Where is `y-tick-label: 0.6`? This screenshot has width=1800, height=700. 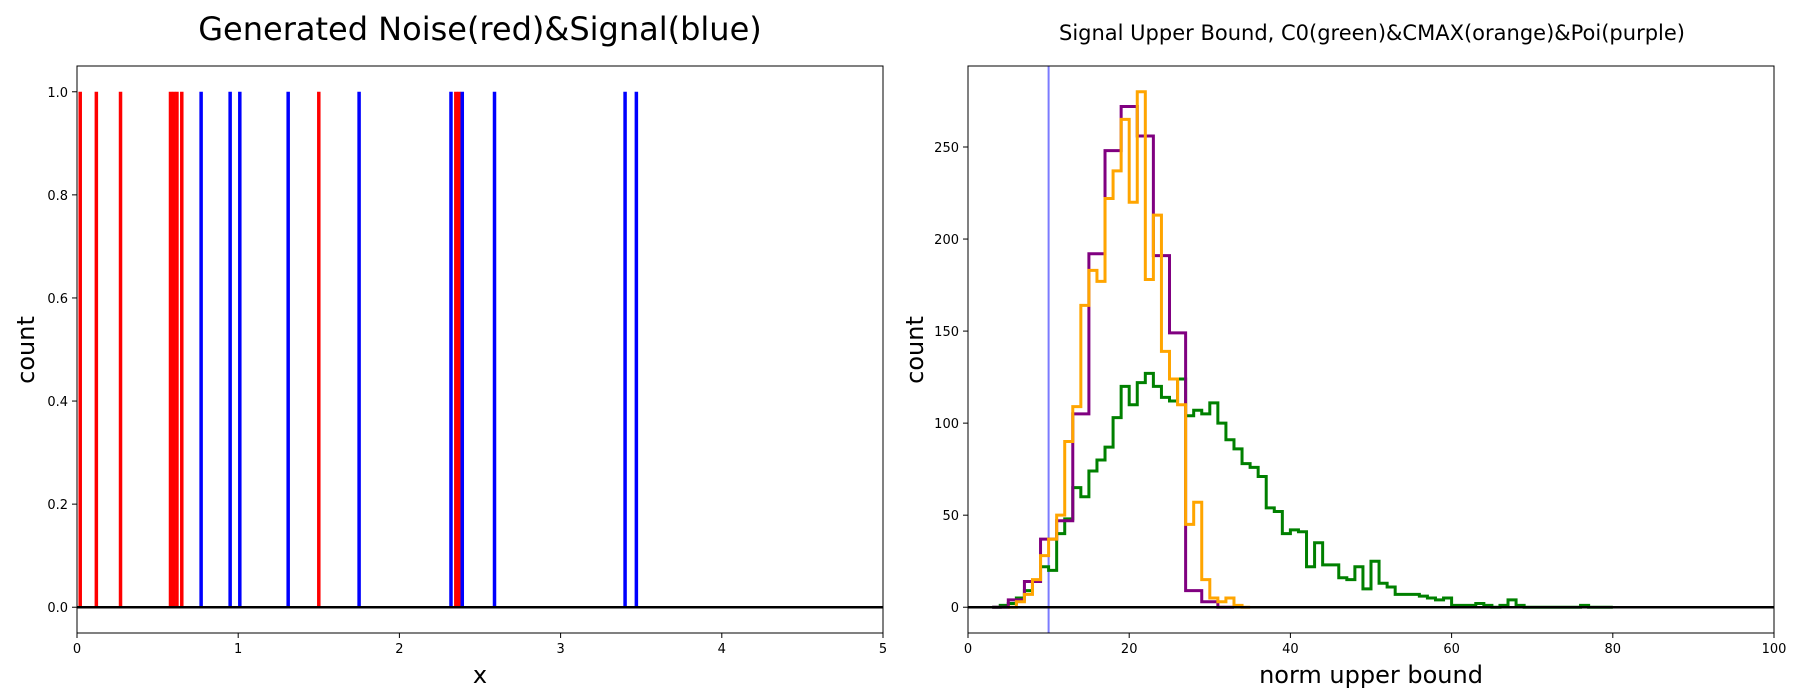 y-tick-label: 0.6 is located at coordinates (57, 299).